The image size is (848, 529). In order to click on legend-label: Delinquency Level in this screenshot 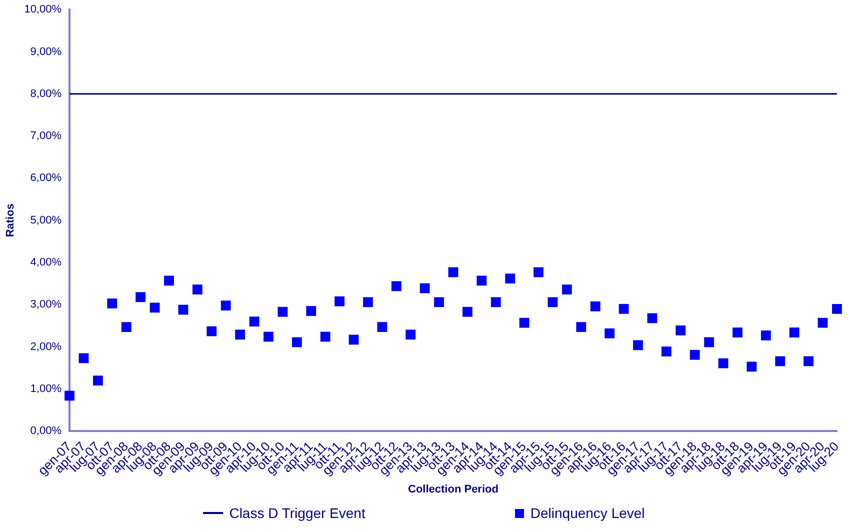, I will do `click(587, 513)`.